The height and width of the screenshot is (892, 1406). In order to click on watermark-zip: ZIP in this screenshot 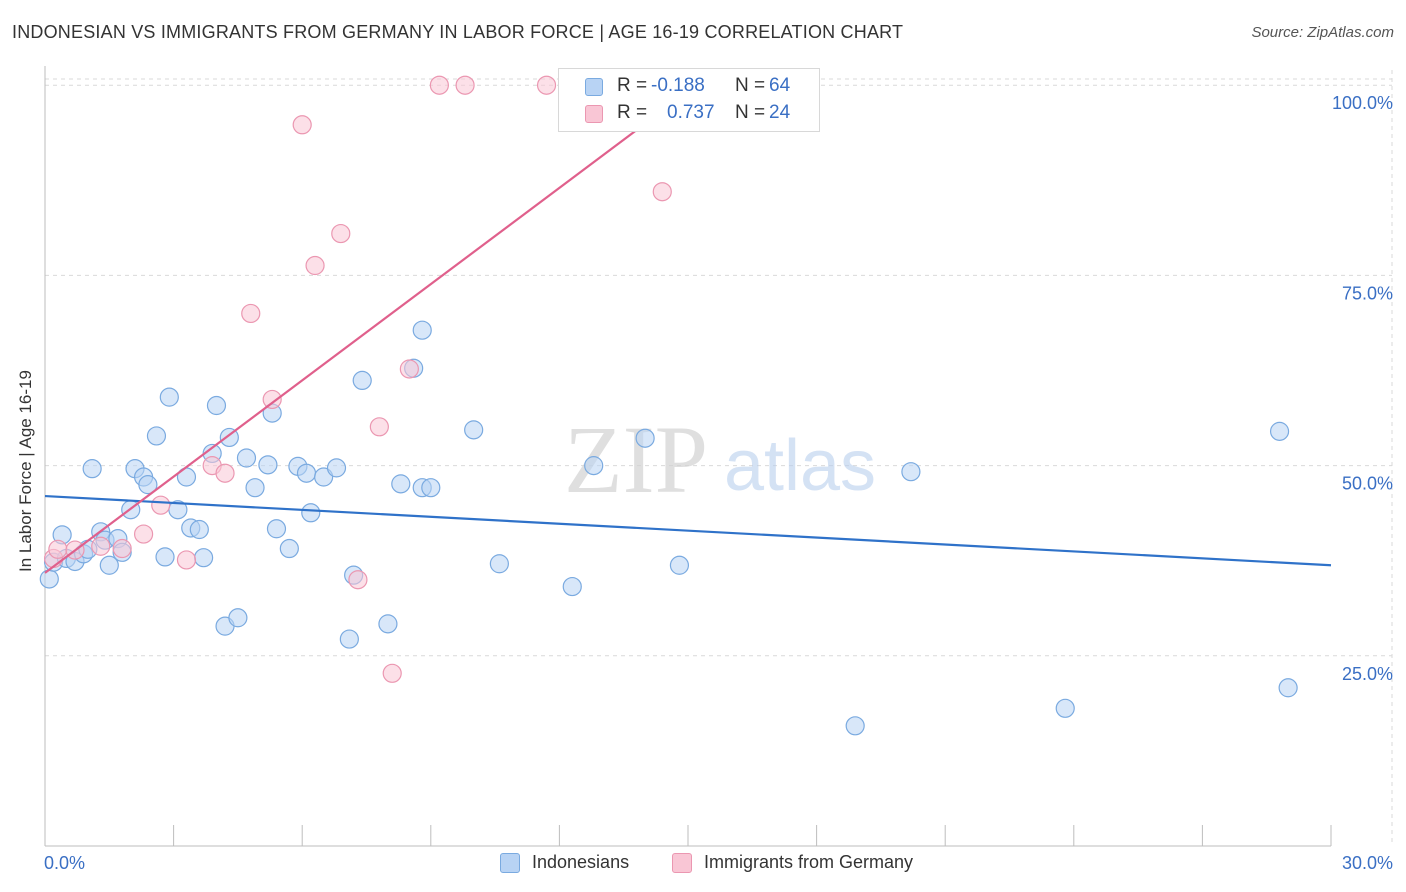, I will do `click(636, 459)`.